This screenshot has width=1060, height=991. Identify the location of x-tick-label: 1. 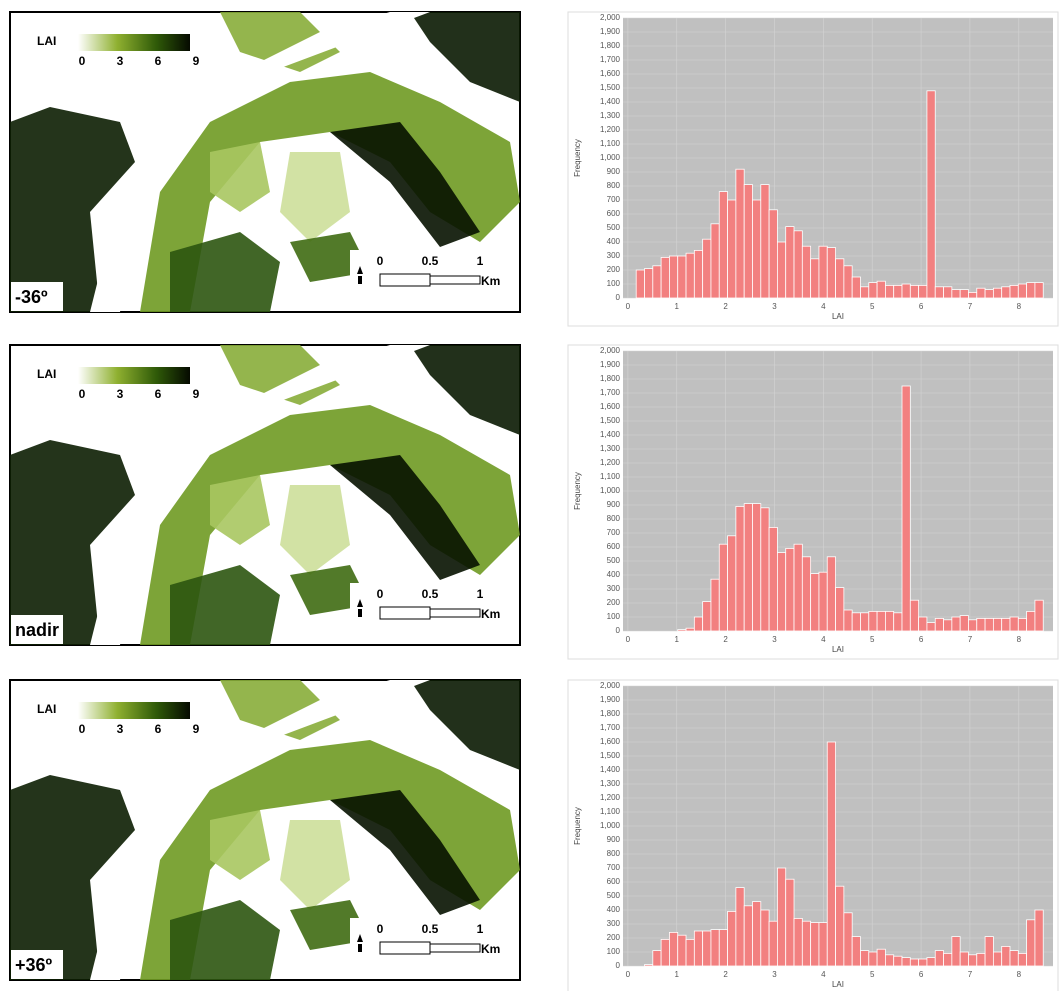
(677, 639).